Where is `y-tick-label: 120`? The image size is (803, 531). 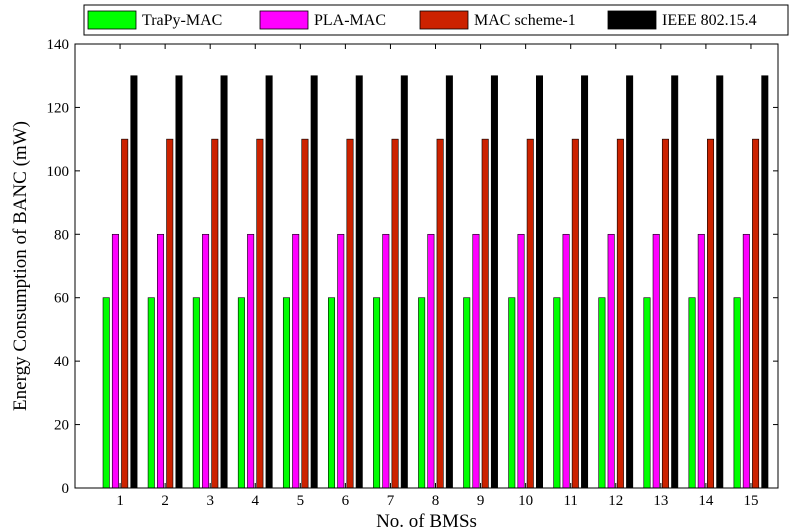
y-tick-label: 120 is located at coordinates (58, 108).